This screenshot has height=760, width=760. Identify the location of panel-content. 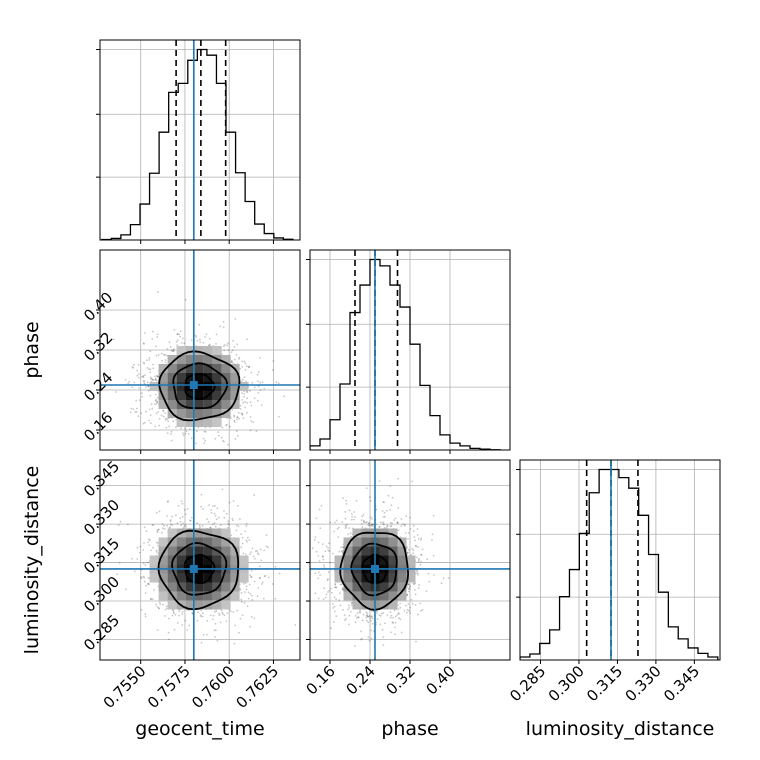
(200, 350).